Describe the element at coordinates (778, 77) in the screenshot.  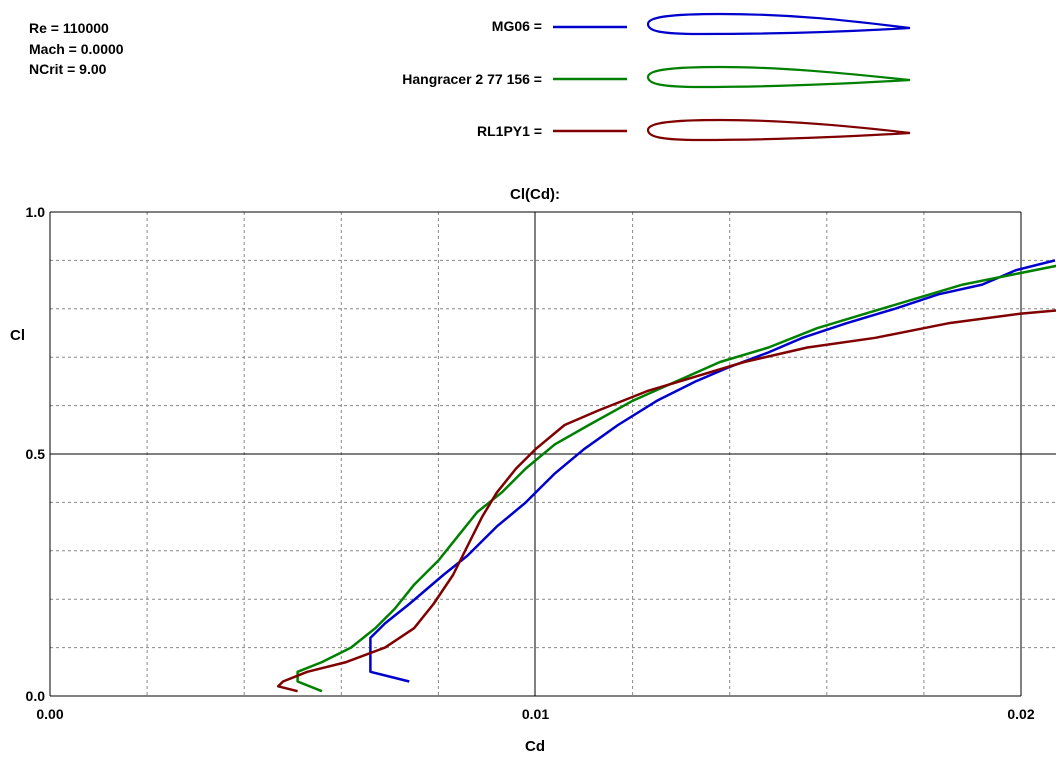
I see `airfoil-shape-hangracer` at that location.